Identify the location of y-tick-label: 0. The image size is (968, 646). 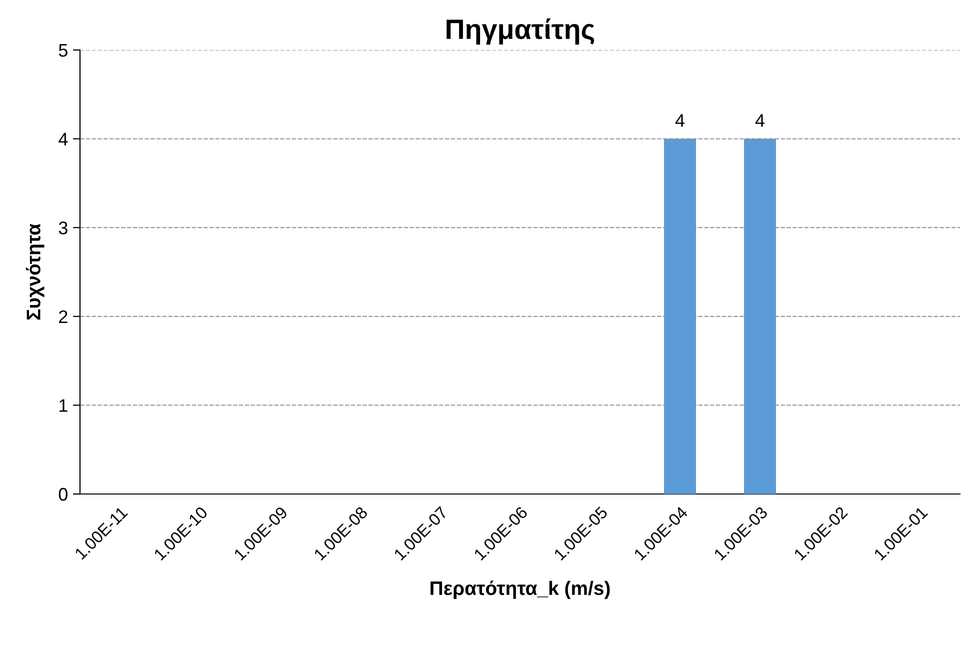
(63, 494).